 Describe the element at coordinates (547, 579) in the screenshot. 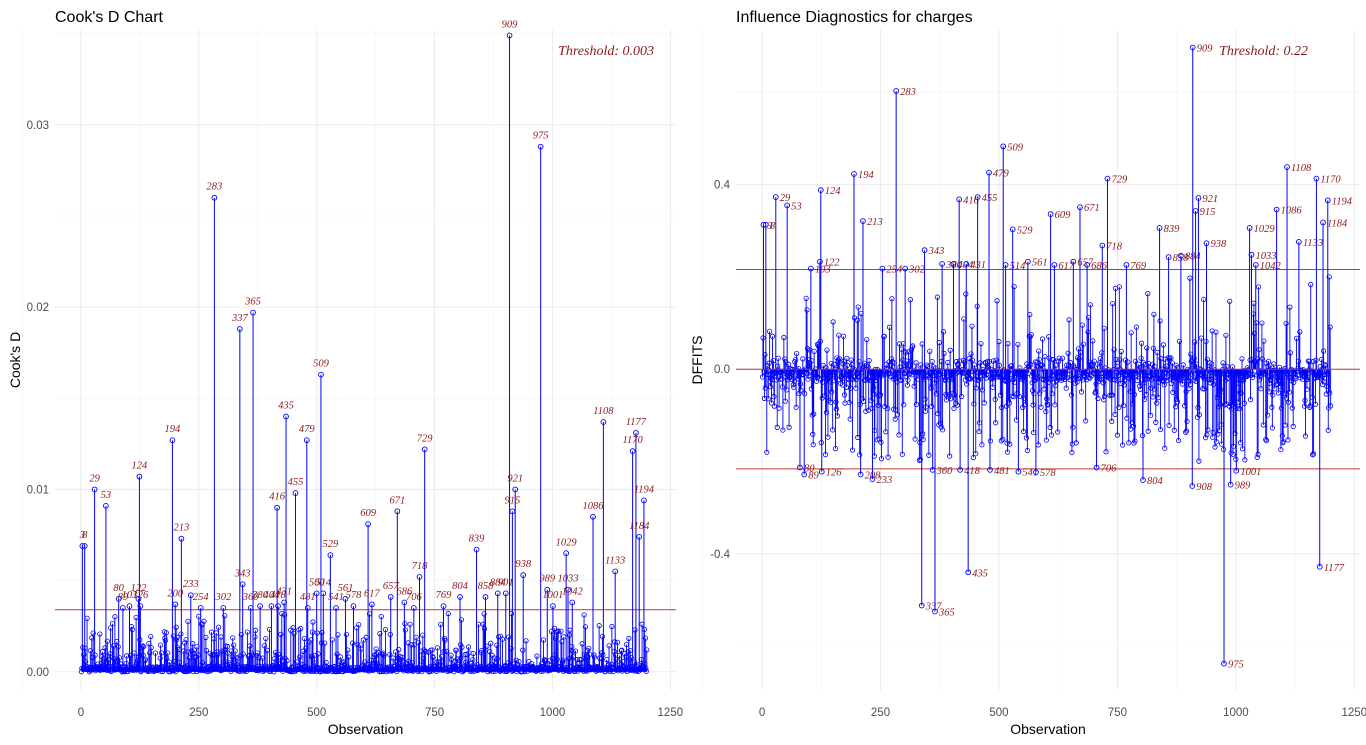

I see `point-label: 989` at that location.